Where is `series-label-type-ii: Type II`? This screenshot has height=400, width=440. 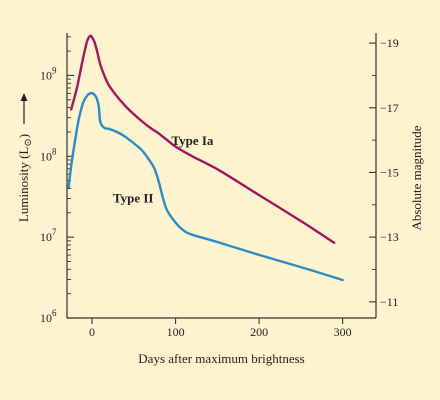
series-label-type-ii: Type II is located at coordinates (133, 197).